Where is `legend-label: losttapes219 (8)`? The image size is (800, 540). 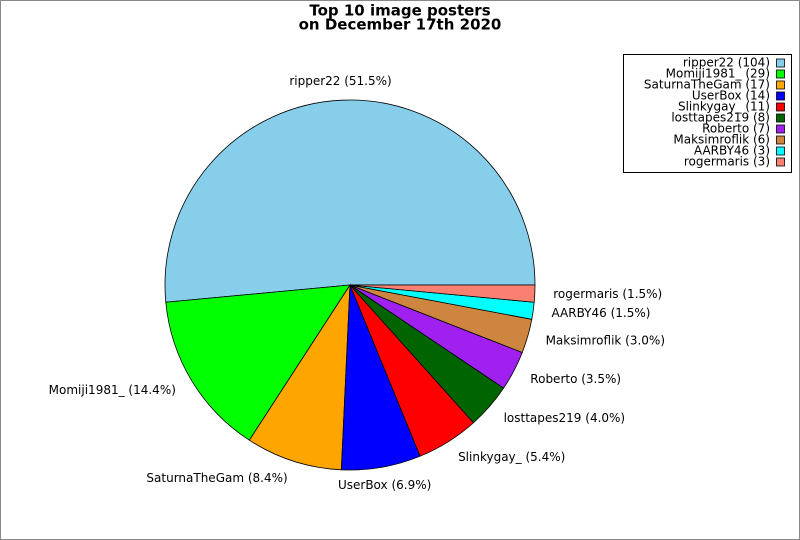
legend-label: losttapes219 (8) is located at coordinates (720, 118).